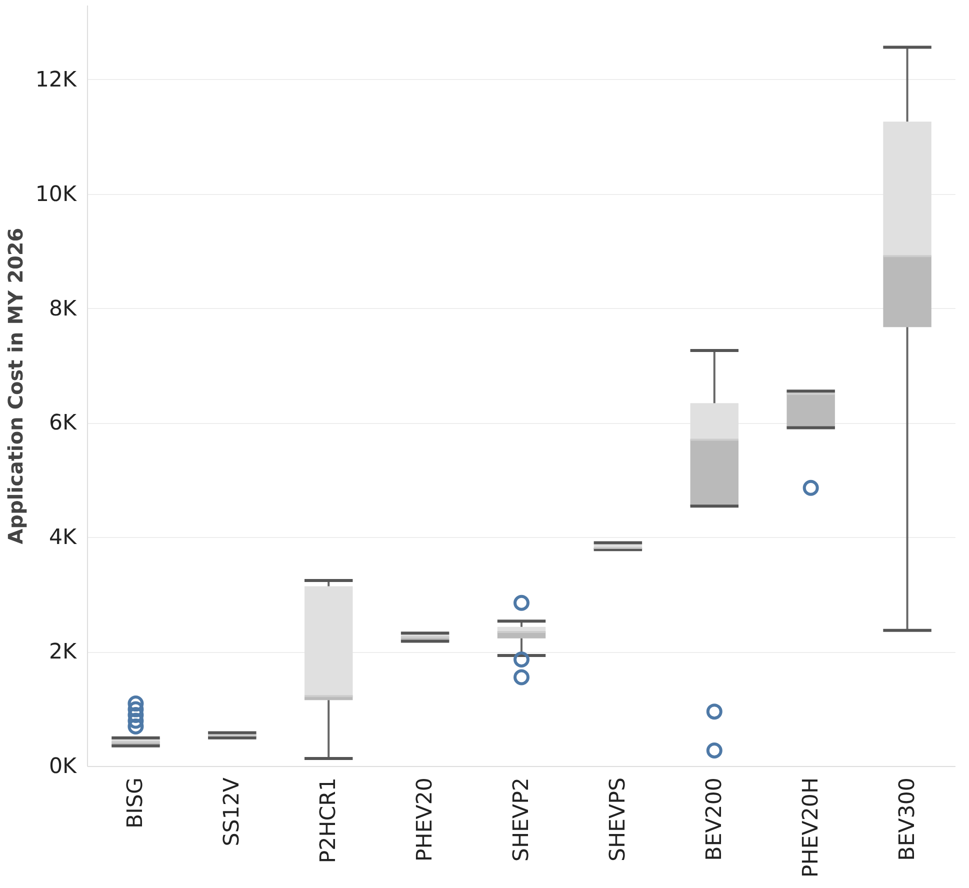 The image size is (969, 888). I want to click on x-tick-label: BISG, so click(135, 802).